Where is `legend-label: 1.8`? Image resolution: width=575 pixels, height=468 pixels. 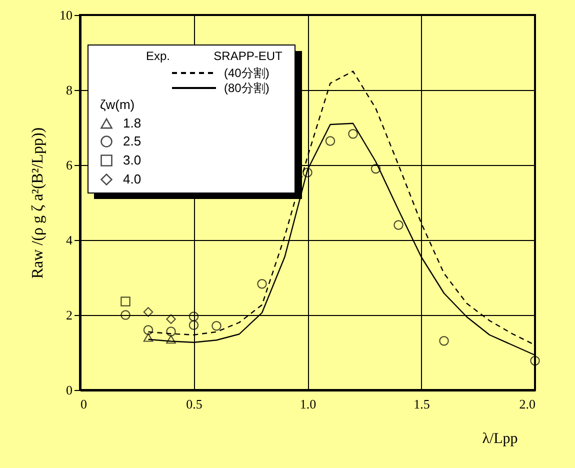
legend-label: 1.8 is located at coordinates (132, 123).